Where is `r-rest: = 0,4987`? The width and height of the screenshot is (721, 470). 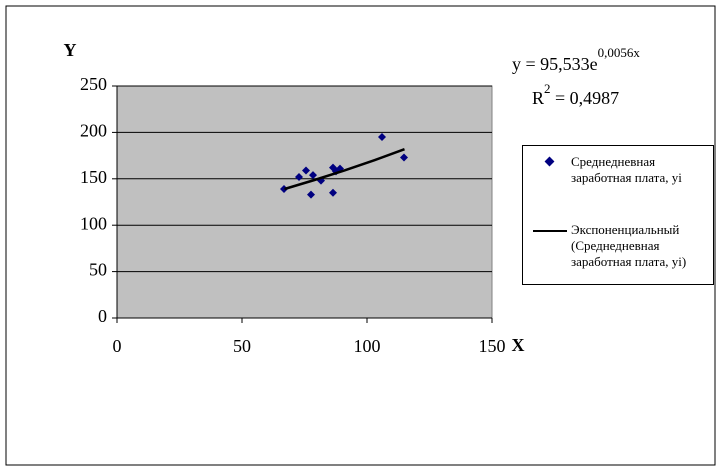 r-rest: = 0,4987 is located at coordinates (585, 98).